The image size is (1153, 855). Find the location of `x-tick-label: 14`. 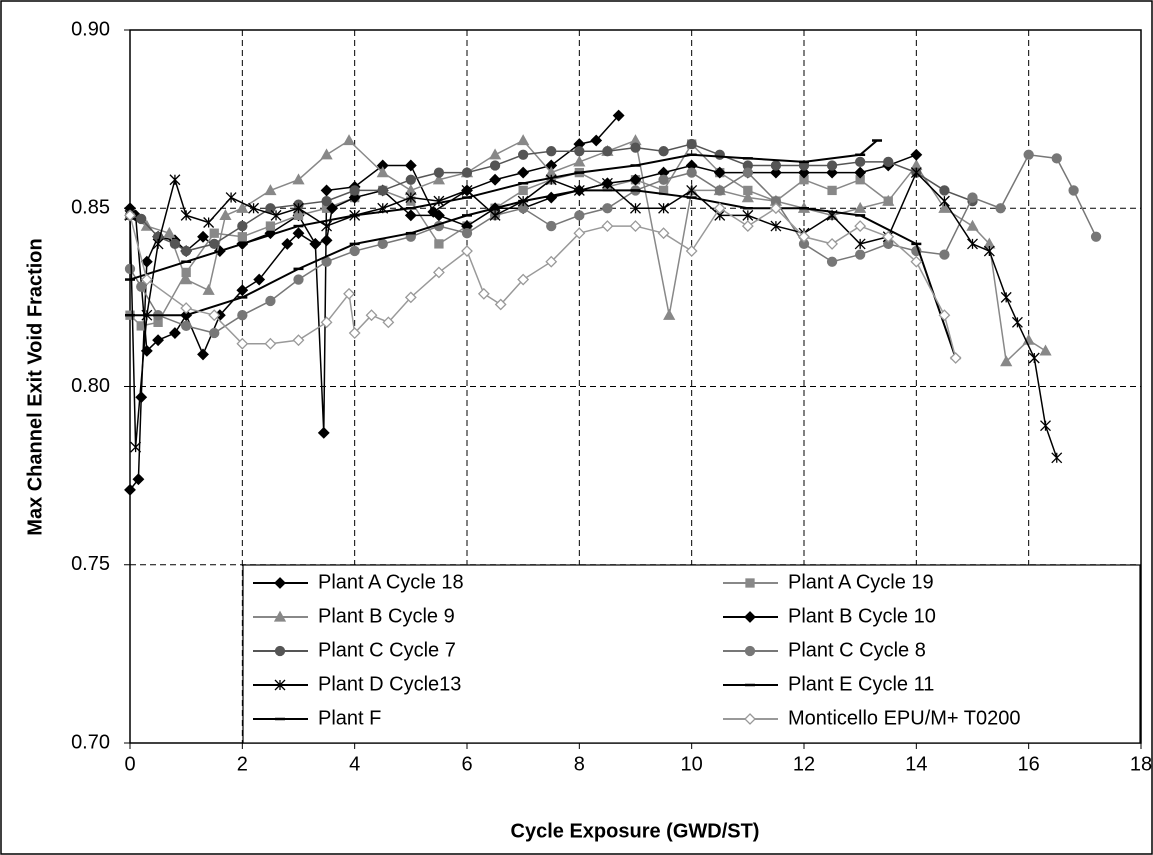

x-tick-label: 14 is located at coordinates (916, 764).